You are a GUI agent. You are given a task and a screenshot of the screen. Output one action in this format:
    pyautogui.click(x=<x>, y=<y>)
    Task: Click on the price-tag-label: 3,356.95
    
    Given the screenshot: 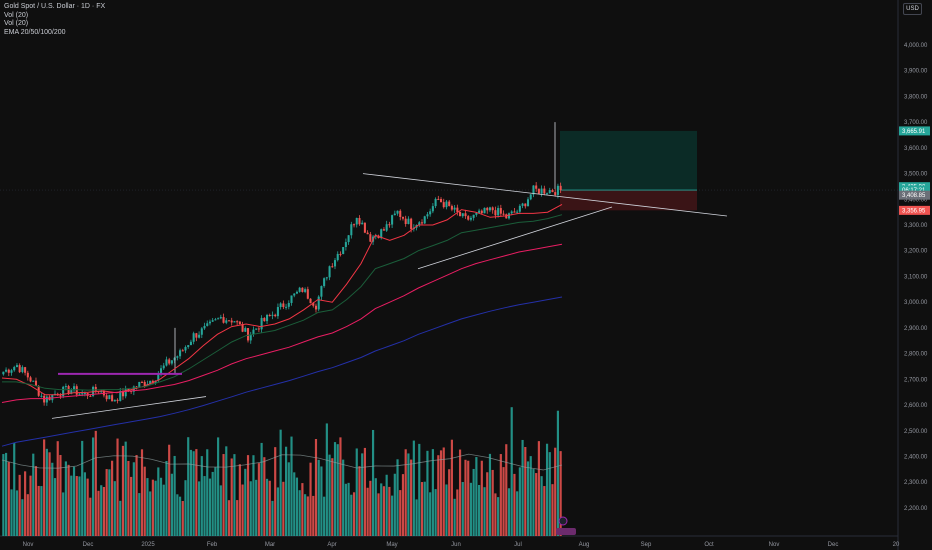 What is the action you would take?
    pyautogui.click(x=914, y=211)
    